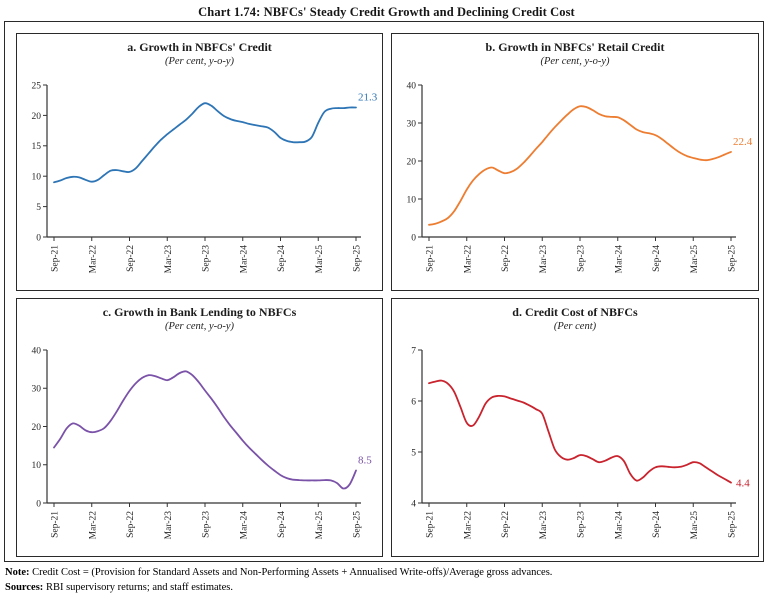  What do you see at coordinates (199, 312) in the screenshot?
I see `panel-title: c. Growth in Bank Lending to NBFCs` at bounding box center [199, 312].